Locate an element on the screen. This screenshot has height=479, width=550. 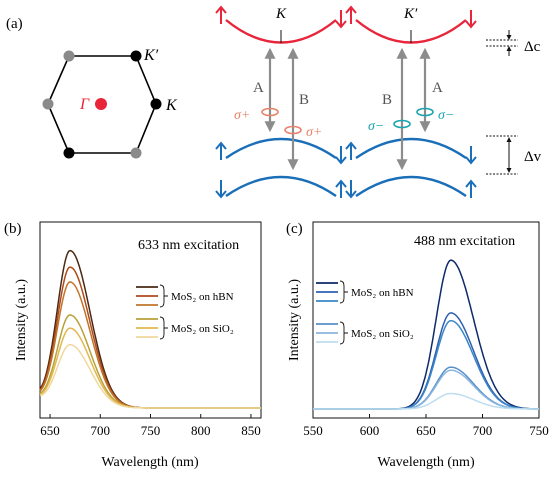
valence-band-upper-k is located at coordinates (281, 148).